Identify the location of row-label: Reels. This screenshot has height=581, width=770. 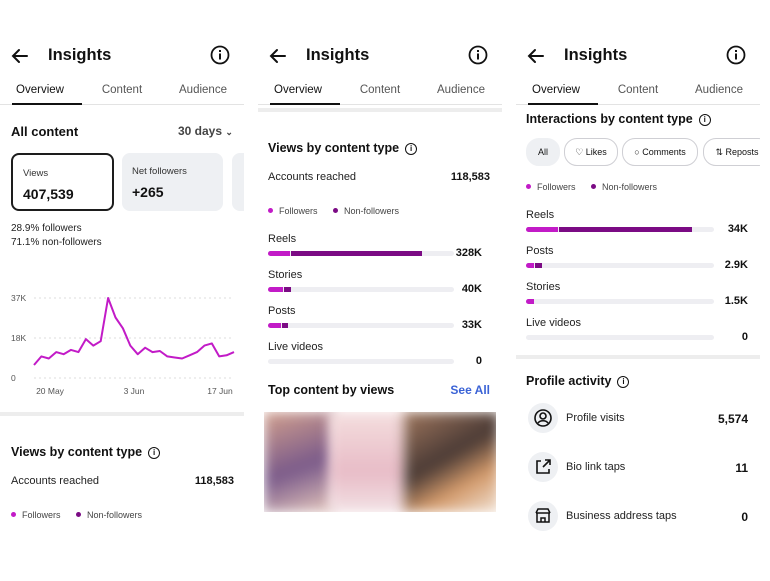
(282, 239).